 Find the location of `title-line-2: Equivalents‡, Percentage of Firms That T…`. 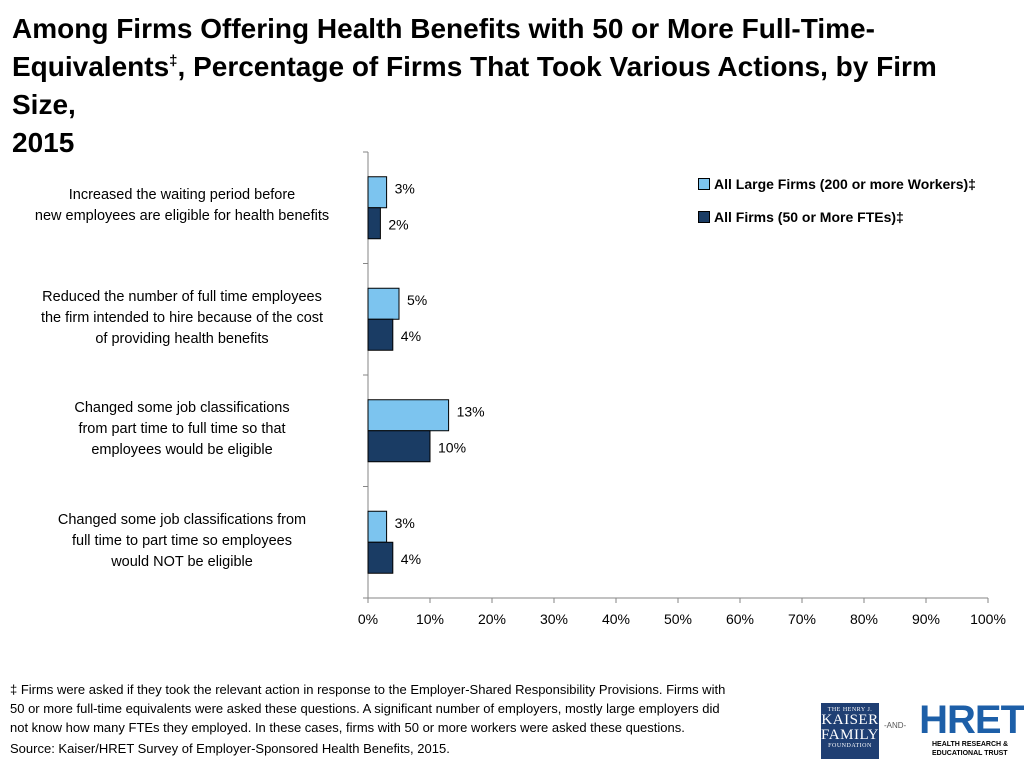

title-line-2: Equivalents‡, Percentage of Firms That T… is located at coordinates (507, 86).